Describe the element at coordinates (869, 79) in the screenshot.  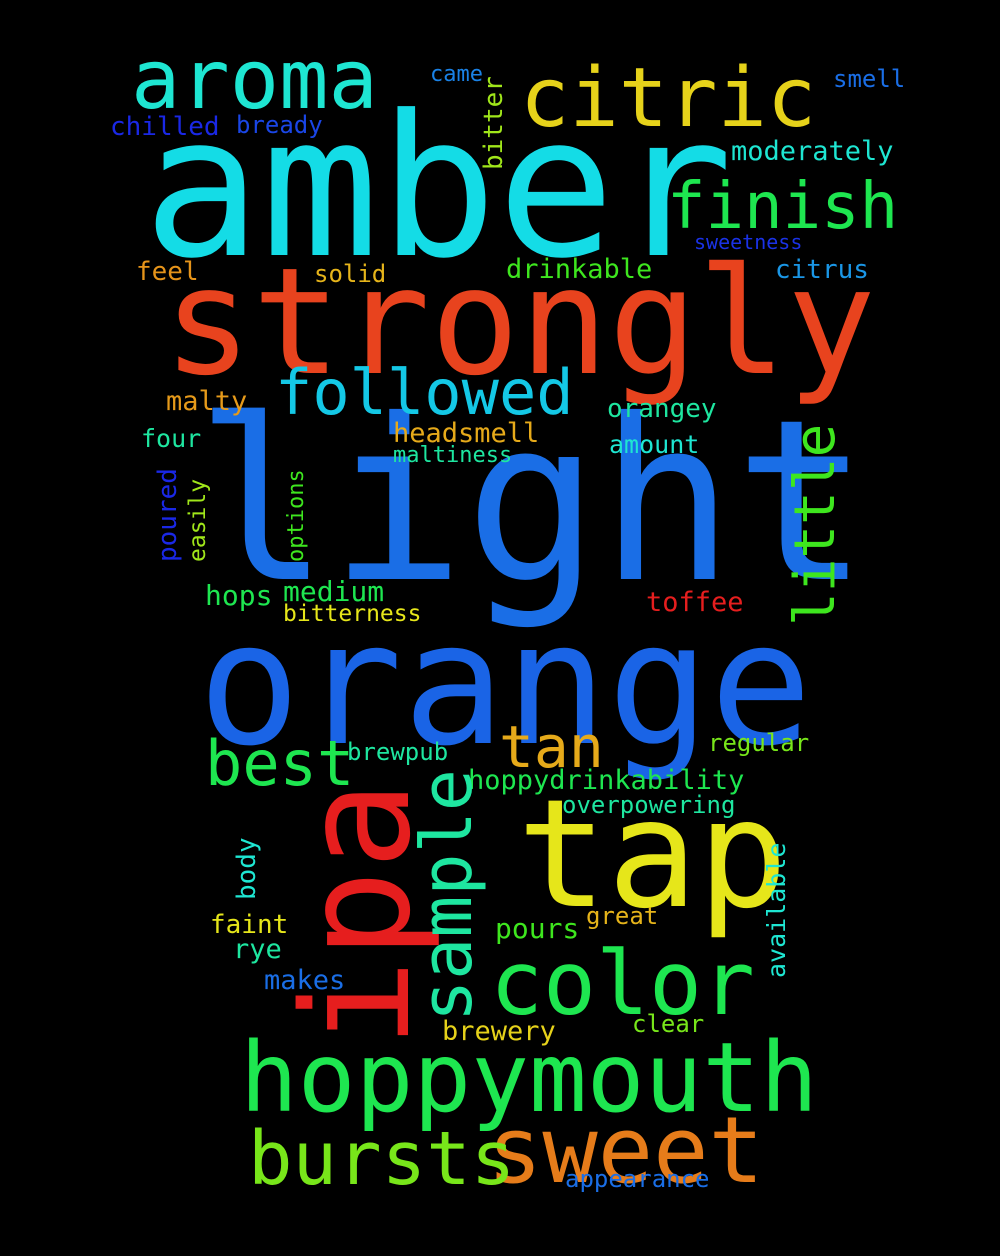
I see `word-smell: smell` at that location.